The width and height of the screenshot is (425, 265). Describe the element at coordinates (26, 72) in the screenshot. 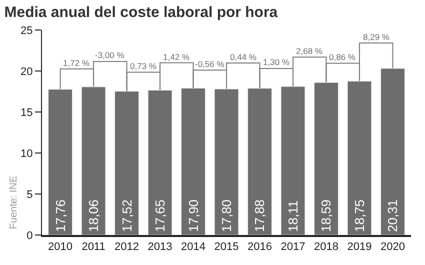

I see `y-tick-label: 20` at that location.